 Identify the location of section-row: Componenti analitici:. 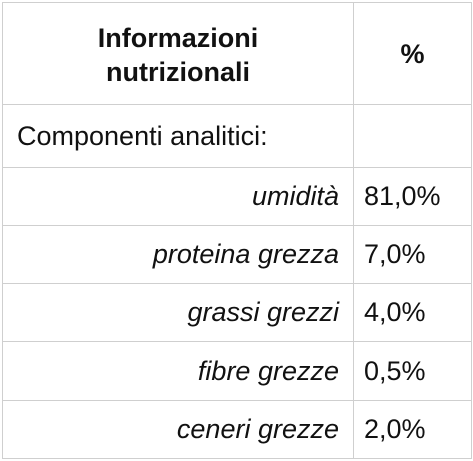
(237, 136).